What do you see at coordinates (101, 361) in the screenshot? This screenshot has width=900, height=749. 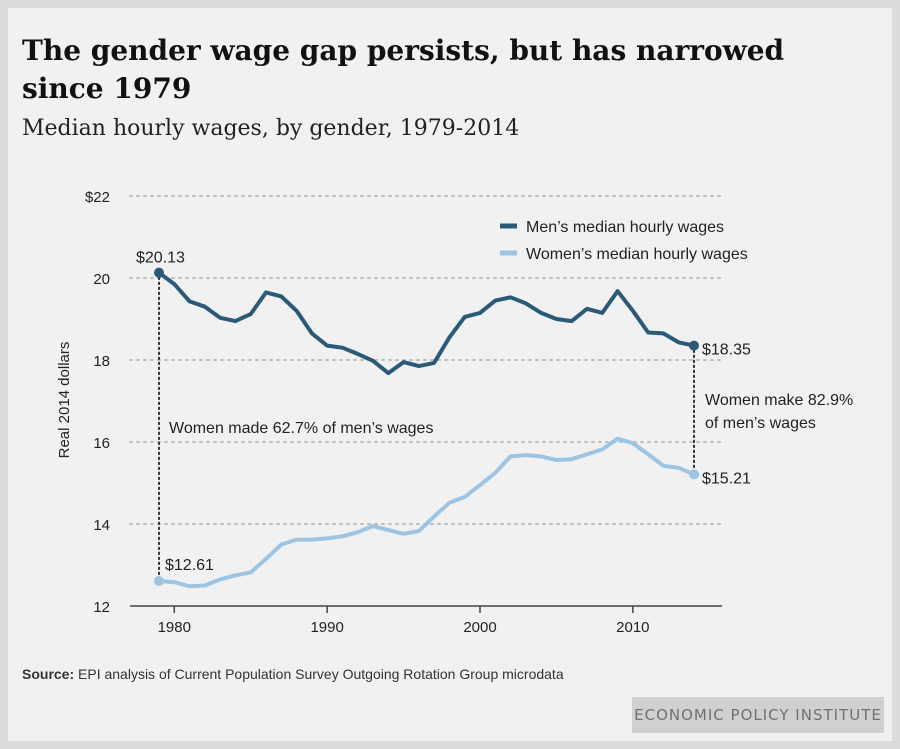 I see `y-tick-label: 18` at bounding box center [101, 361].